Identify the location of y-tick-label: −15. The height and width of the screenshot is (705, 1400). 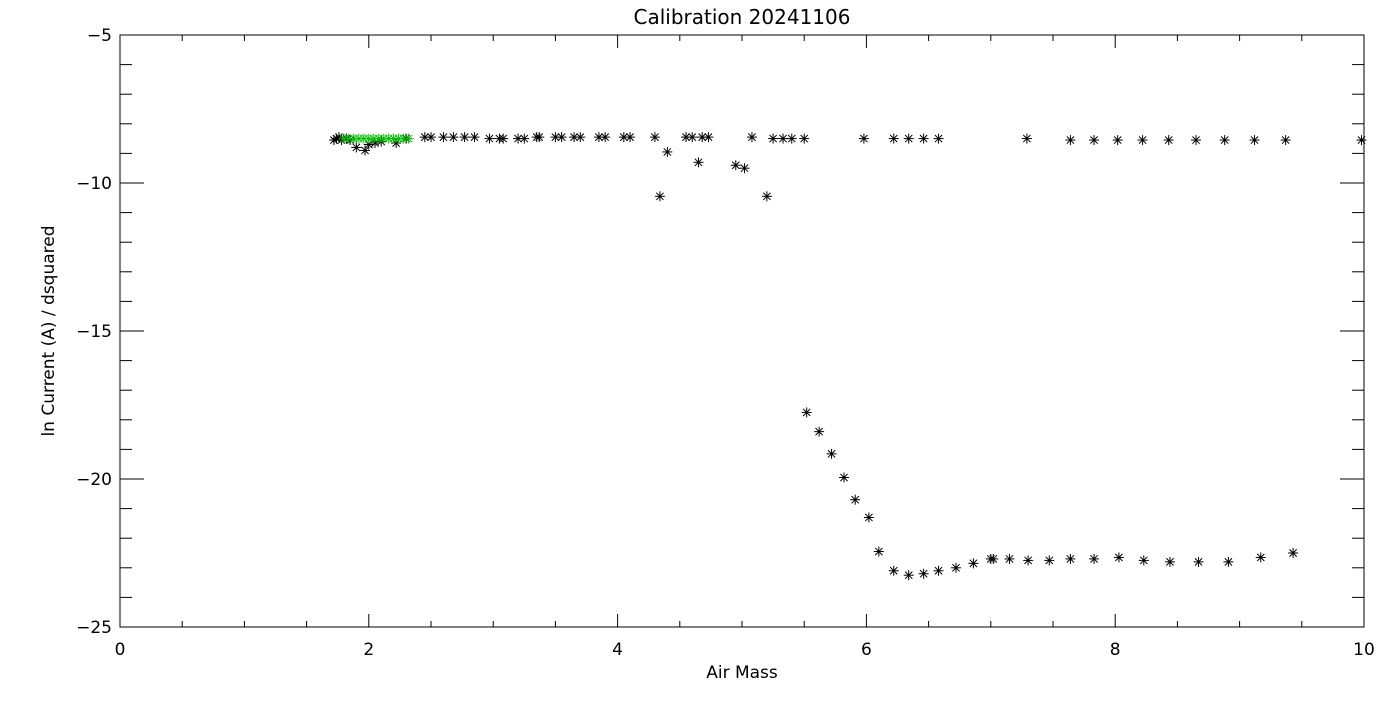
(94, 332).